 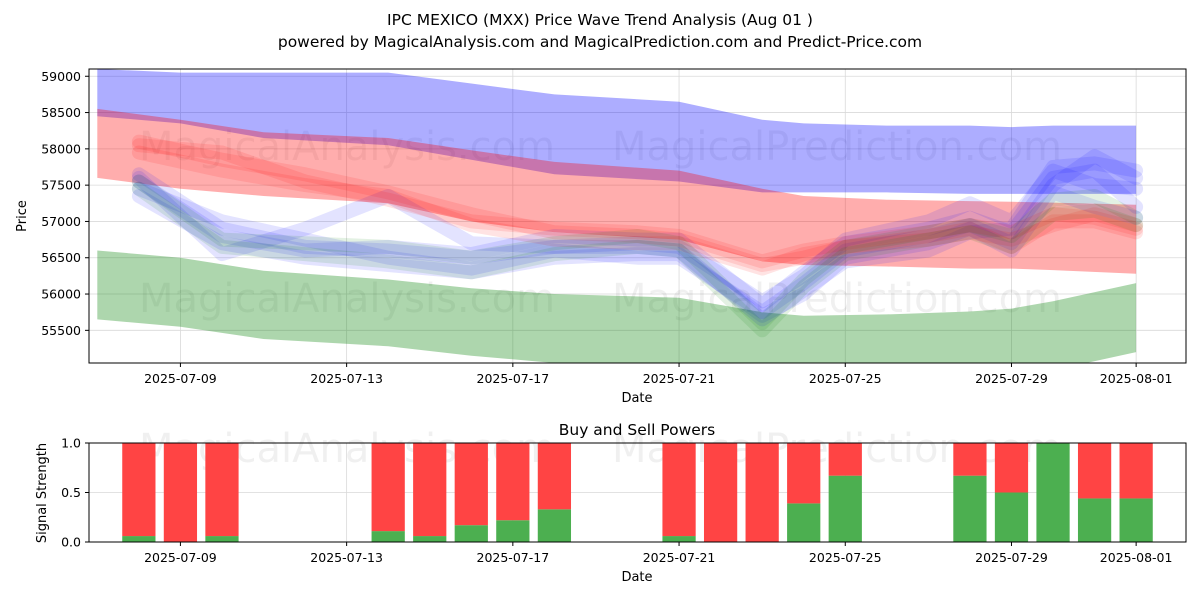 I want to click on main-y-tick-label: 58000, so click(x=61, y=148).